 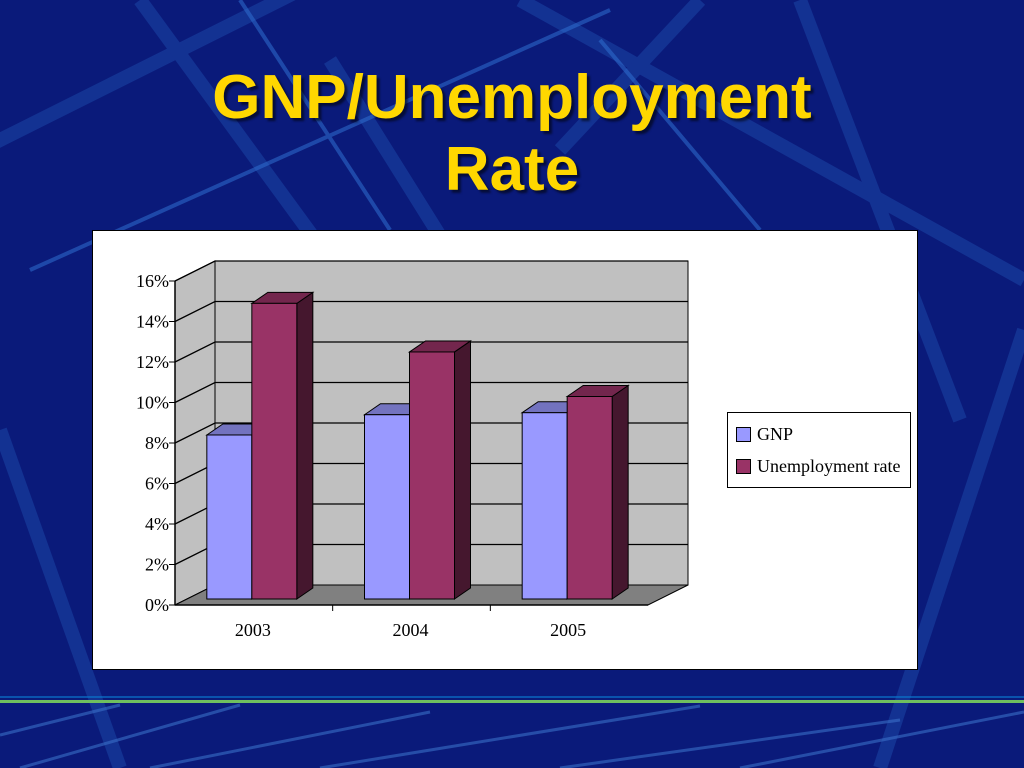 What do you see at coordinates (157, 605) in the screenshot?
I see `y-tick-label: 0%` at bounding box center [157, 605].